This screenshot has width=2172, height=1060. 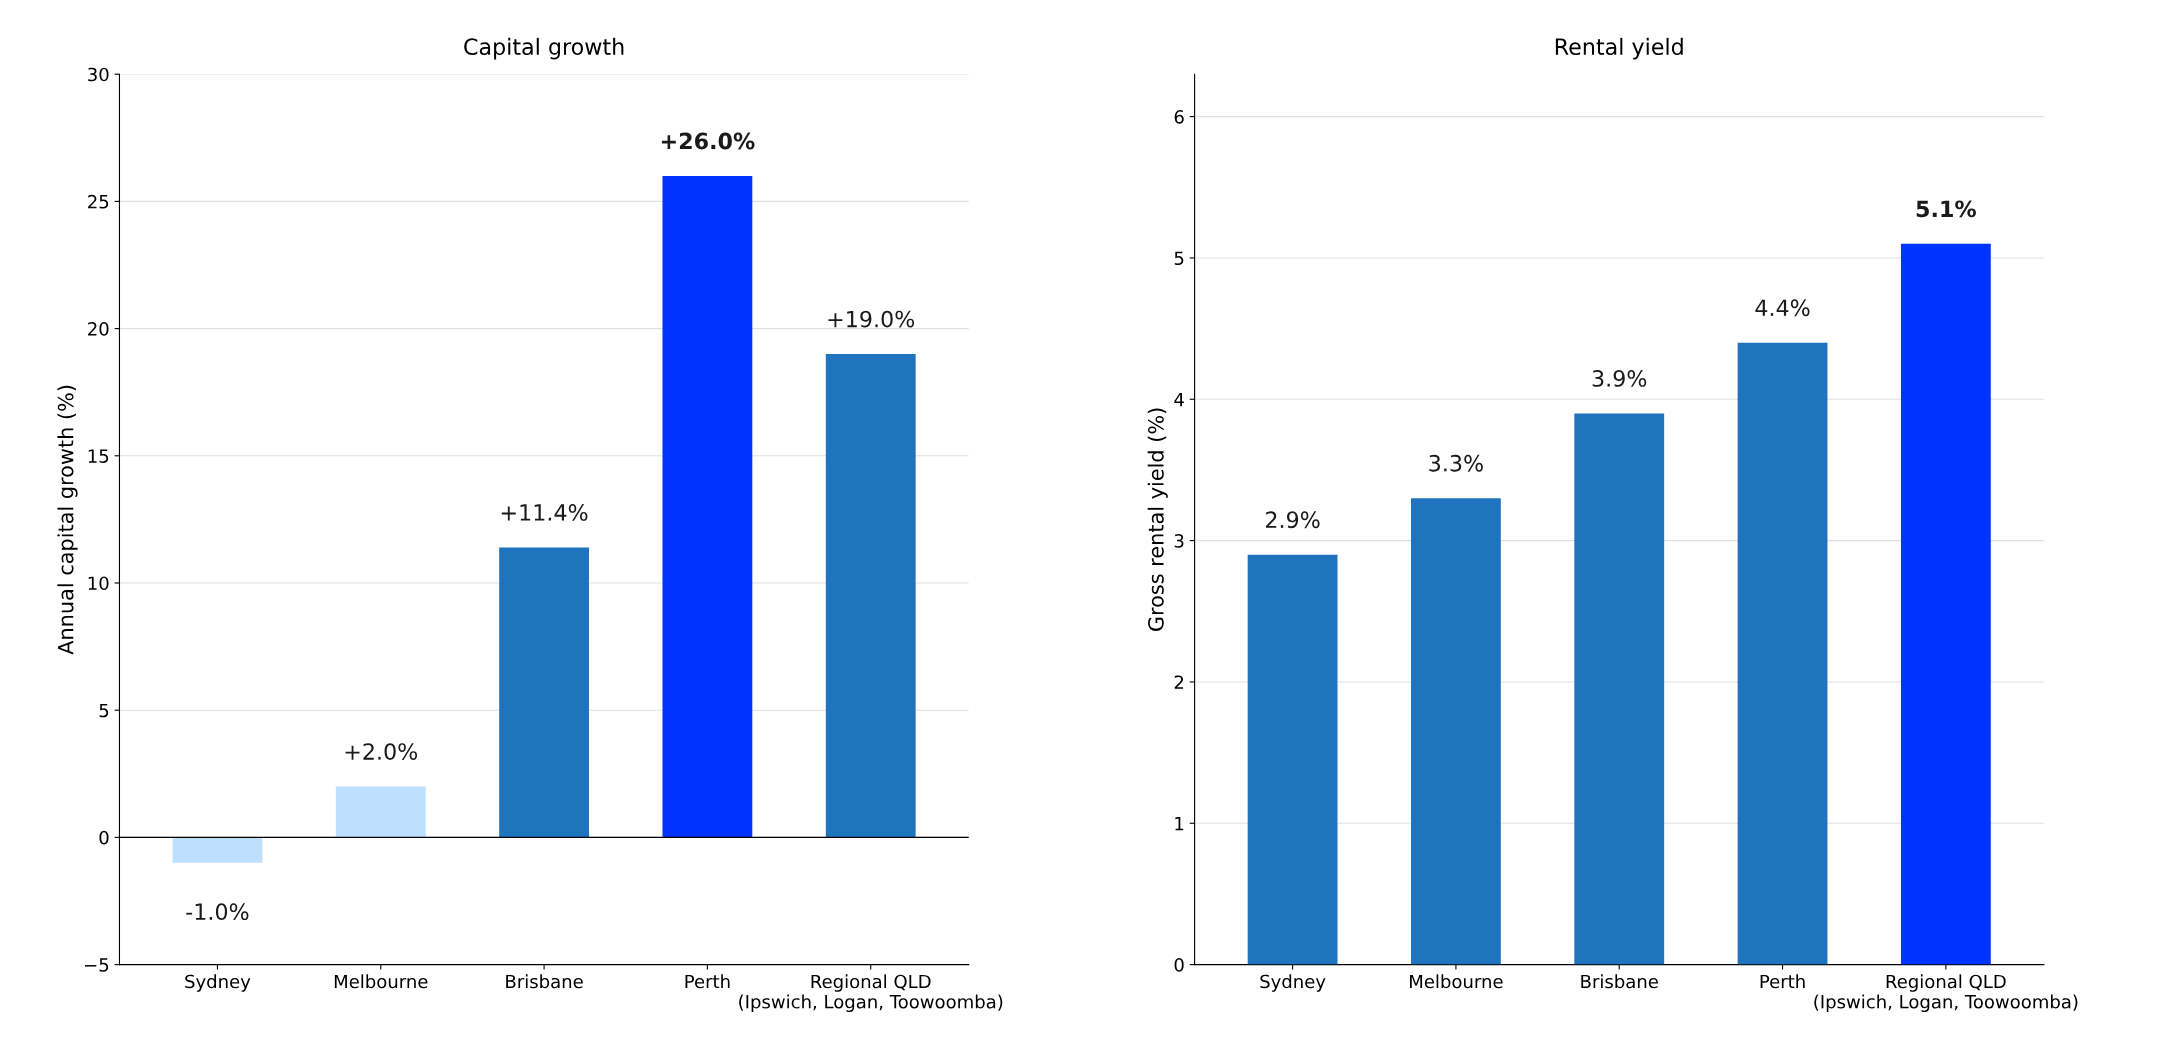 I want to click on data-label: +2.0%, so click(x=381, y=751).